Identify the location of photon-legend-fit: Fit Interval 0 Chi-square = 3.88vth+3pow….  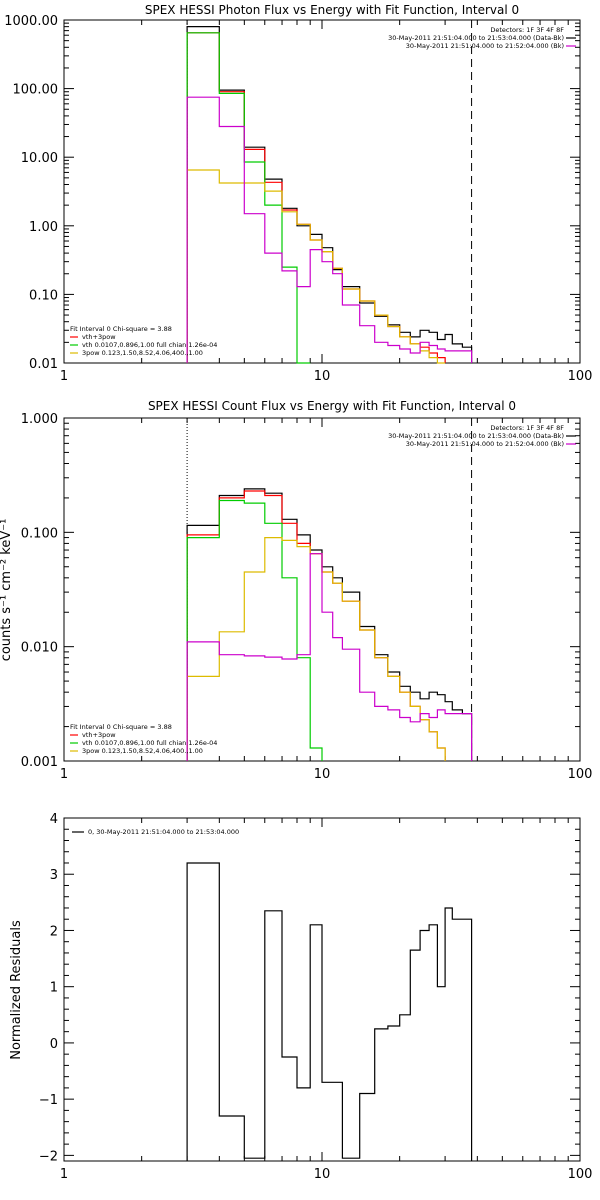
(143, 341).